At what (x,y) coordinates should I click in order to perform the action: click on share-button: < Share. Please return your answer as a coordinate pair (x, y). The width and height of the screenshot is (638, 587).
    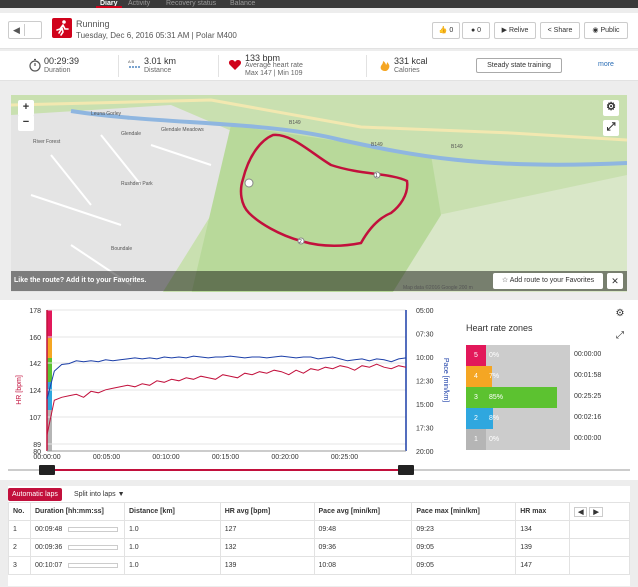
    Looking at the image, I should click on (560, 30).